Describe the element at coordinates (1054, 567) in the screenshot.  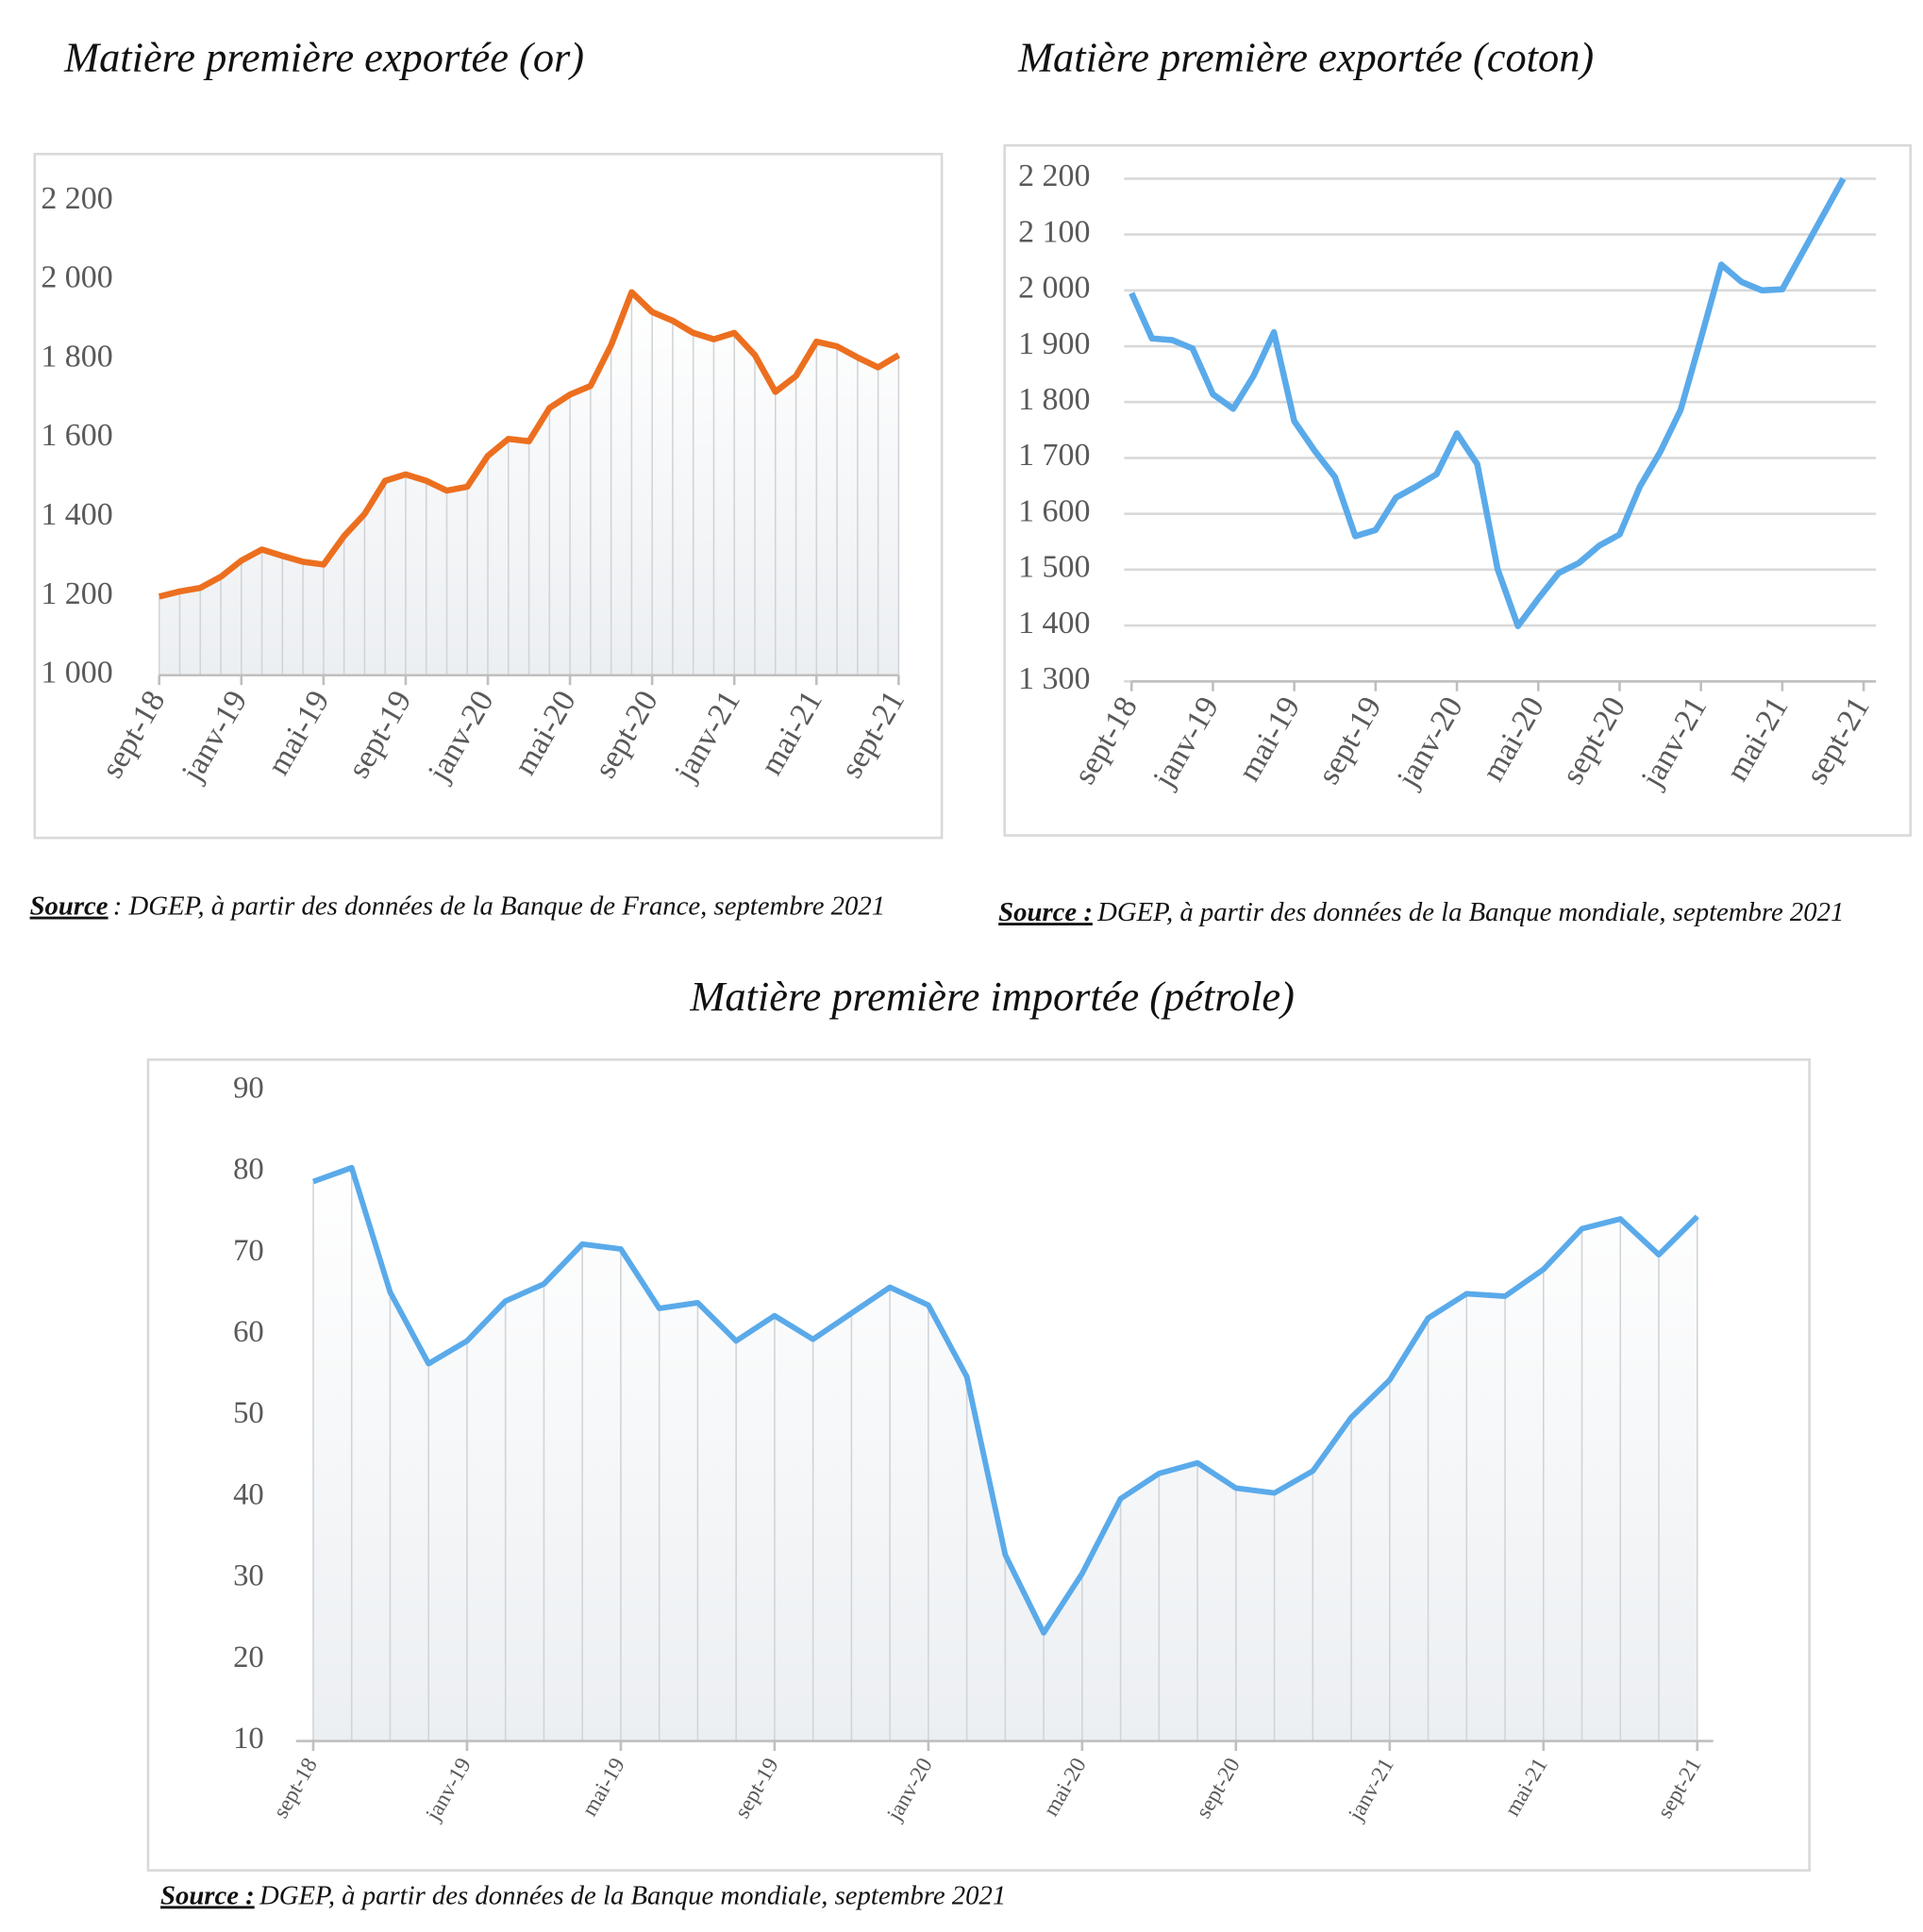
I see `y-tick-label: 1 500` at that location.